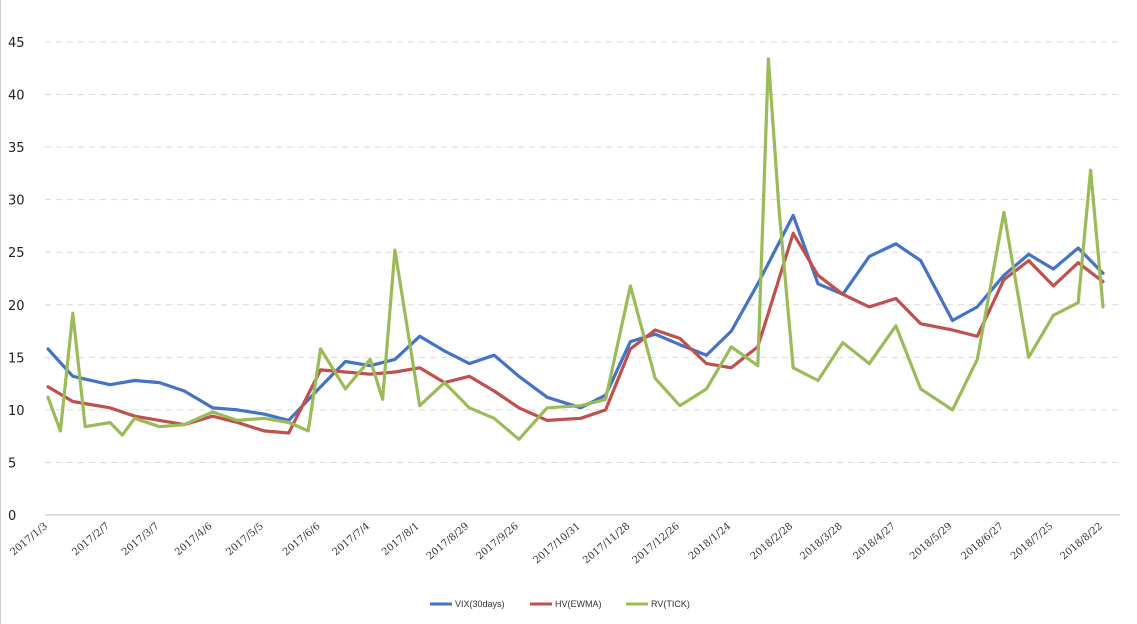  What do you see at coordinates (16, 253) in the screenshot?
I see `y-tick-label: 25` at bounding box center [16, 253].